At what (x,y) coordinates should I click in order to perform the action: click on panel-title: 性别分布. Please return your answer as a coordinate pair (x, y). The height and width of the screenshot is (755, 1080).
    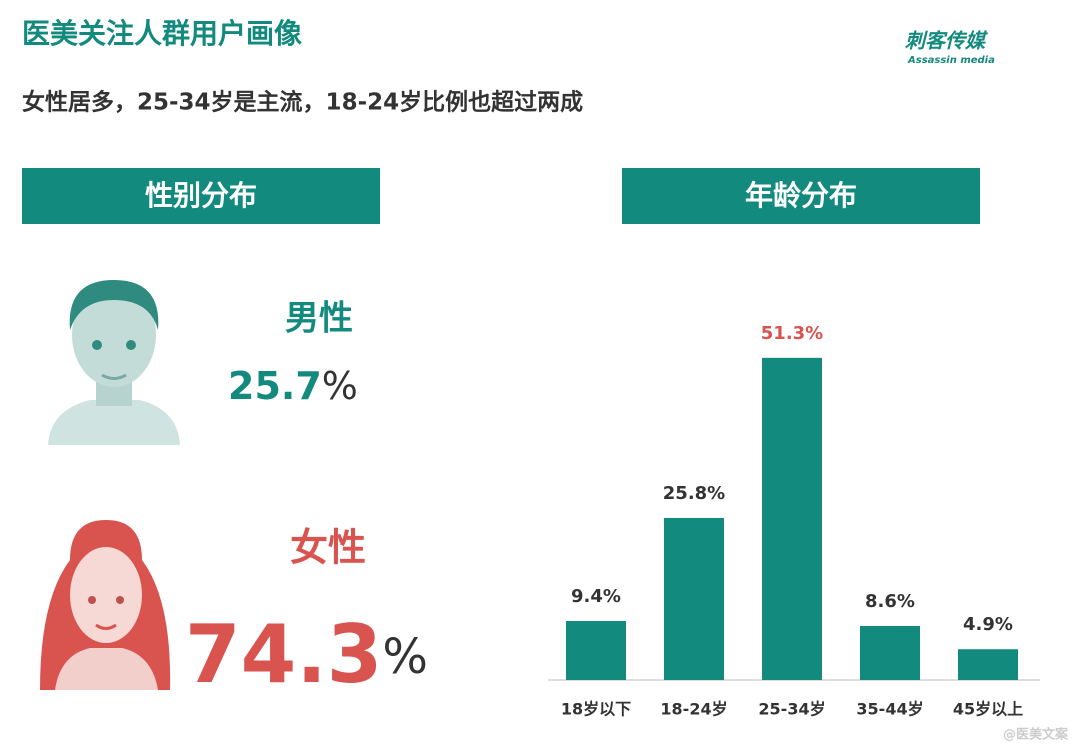
    Looking at the image, I should click on (201, 195).